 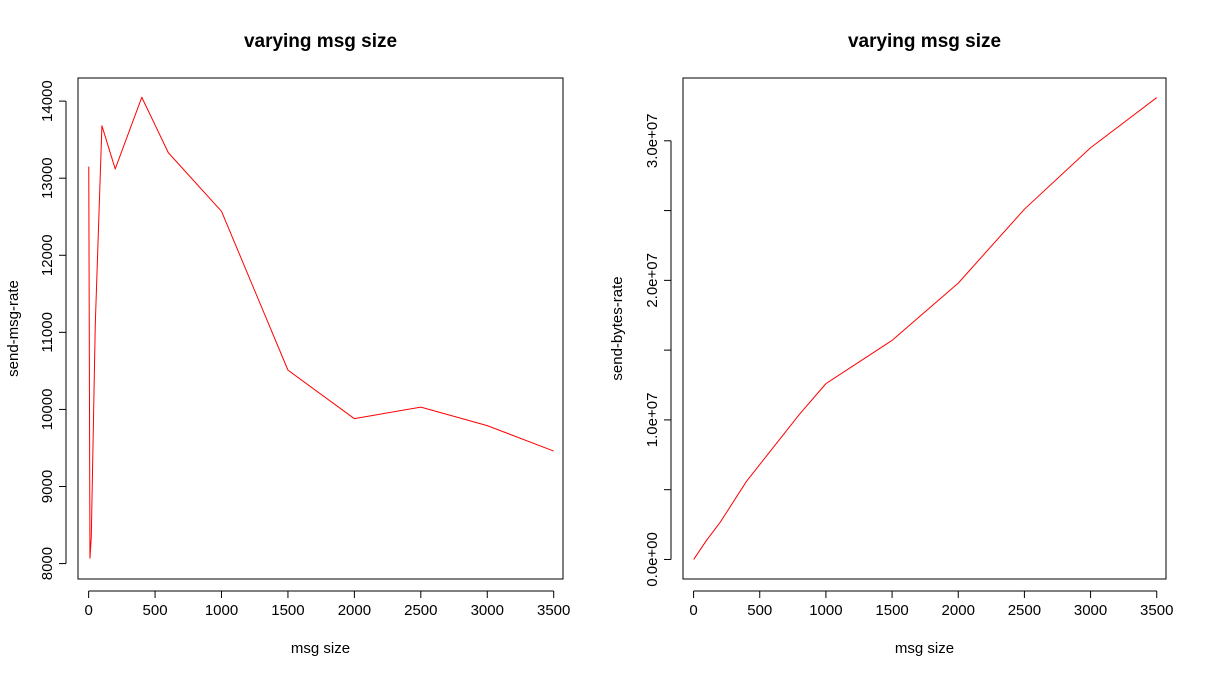 I want to click on right-chart-y-tick-label: 0.0e+00, so click(x=652, y=559).